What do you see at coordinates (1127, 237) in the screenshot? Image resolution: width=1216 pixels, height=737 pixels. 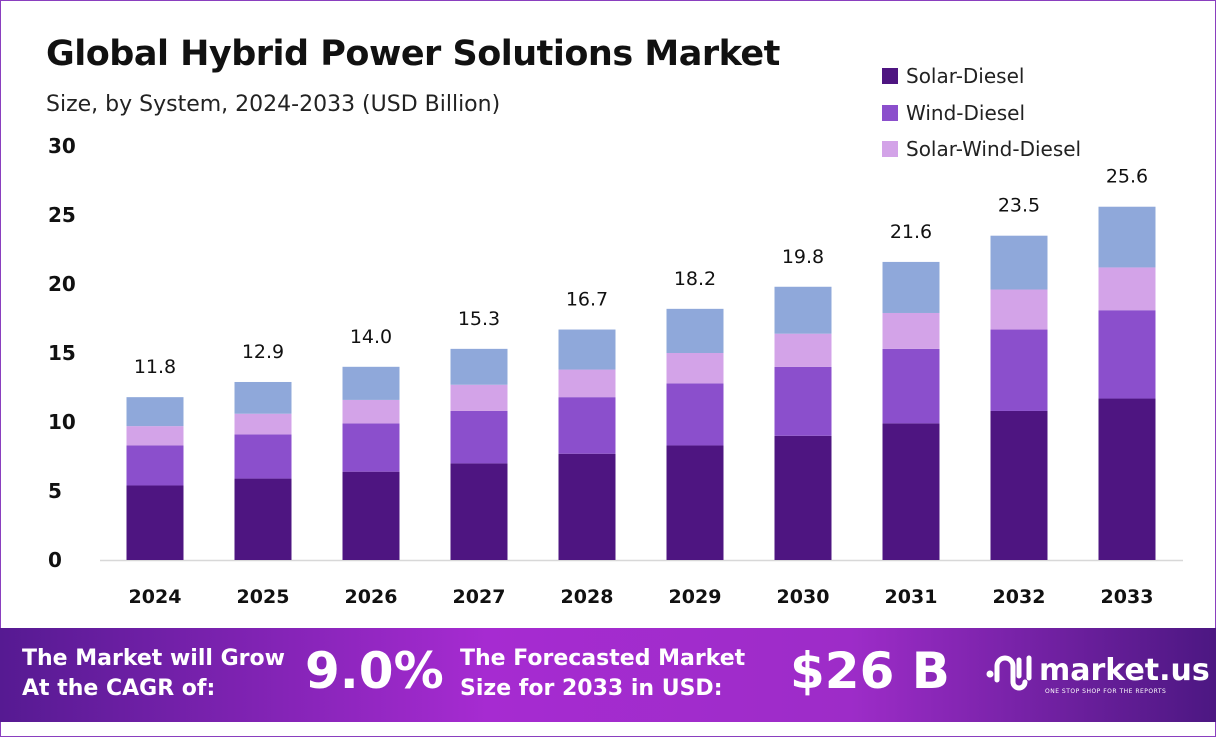 I see `bar-segment-series-4-2033` at bounding box center [1127, 237].